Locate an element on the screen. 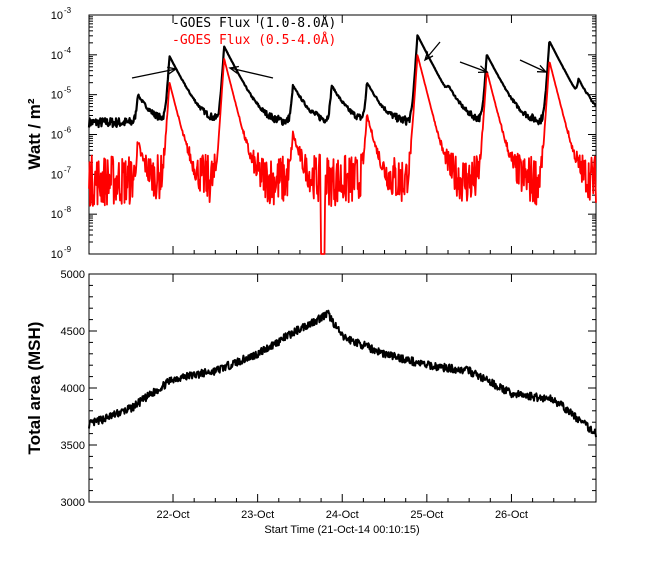 The height and width of the screenshot is (561, 654). area-y-tick-label: 5000 is located at coordinates (73, 275).